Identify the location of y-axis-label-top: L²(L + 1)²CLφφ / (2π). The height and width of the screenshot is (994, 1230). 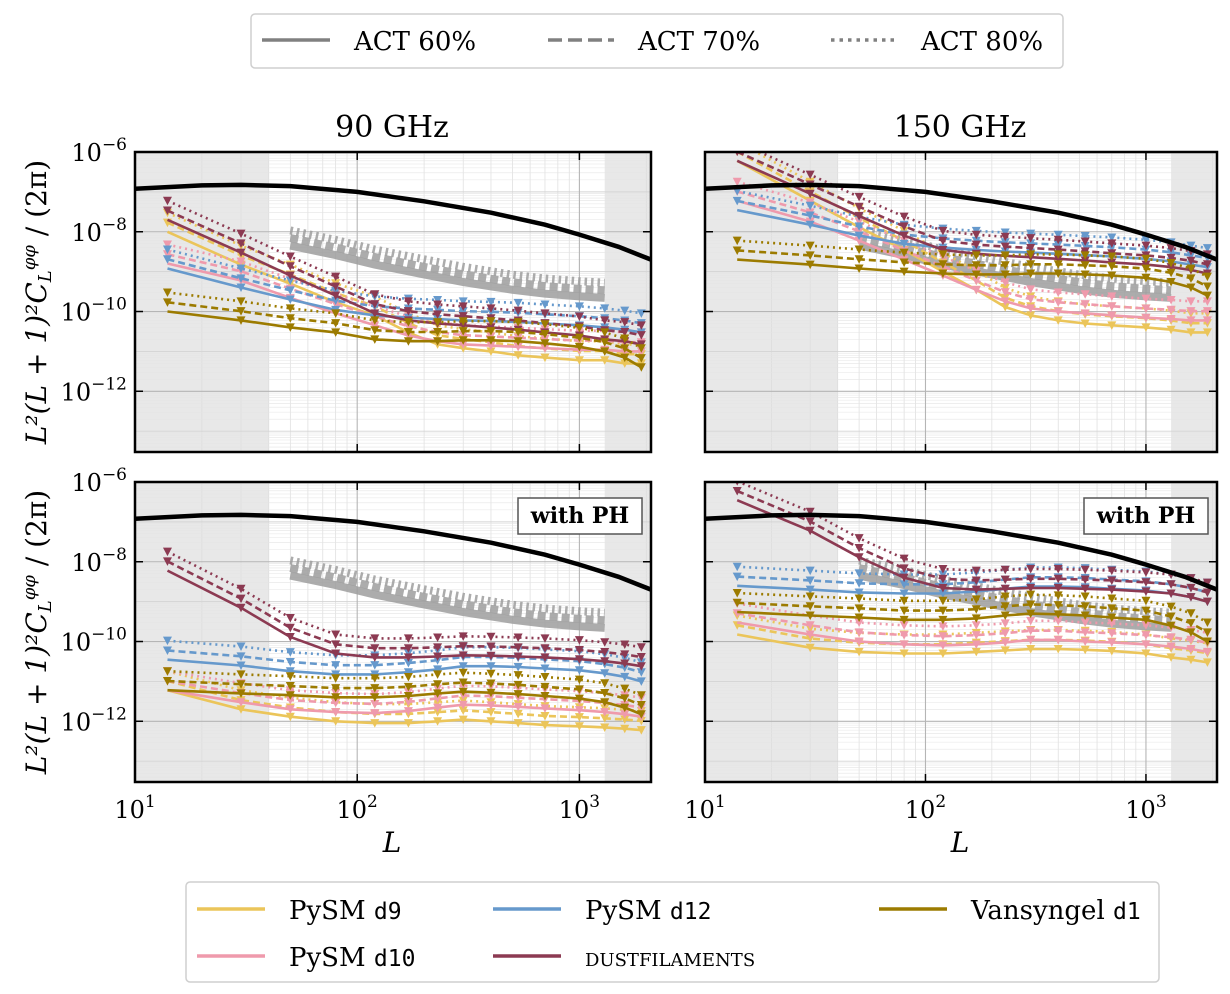
(37, 302).